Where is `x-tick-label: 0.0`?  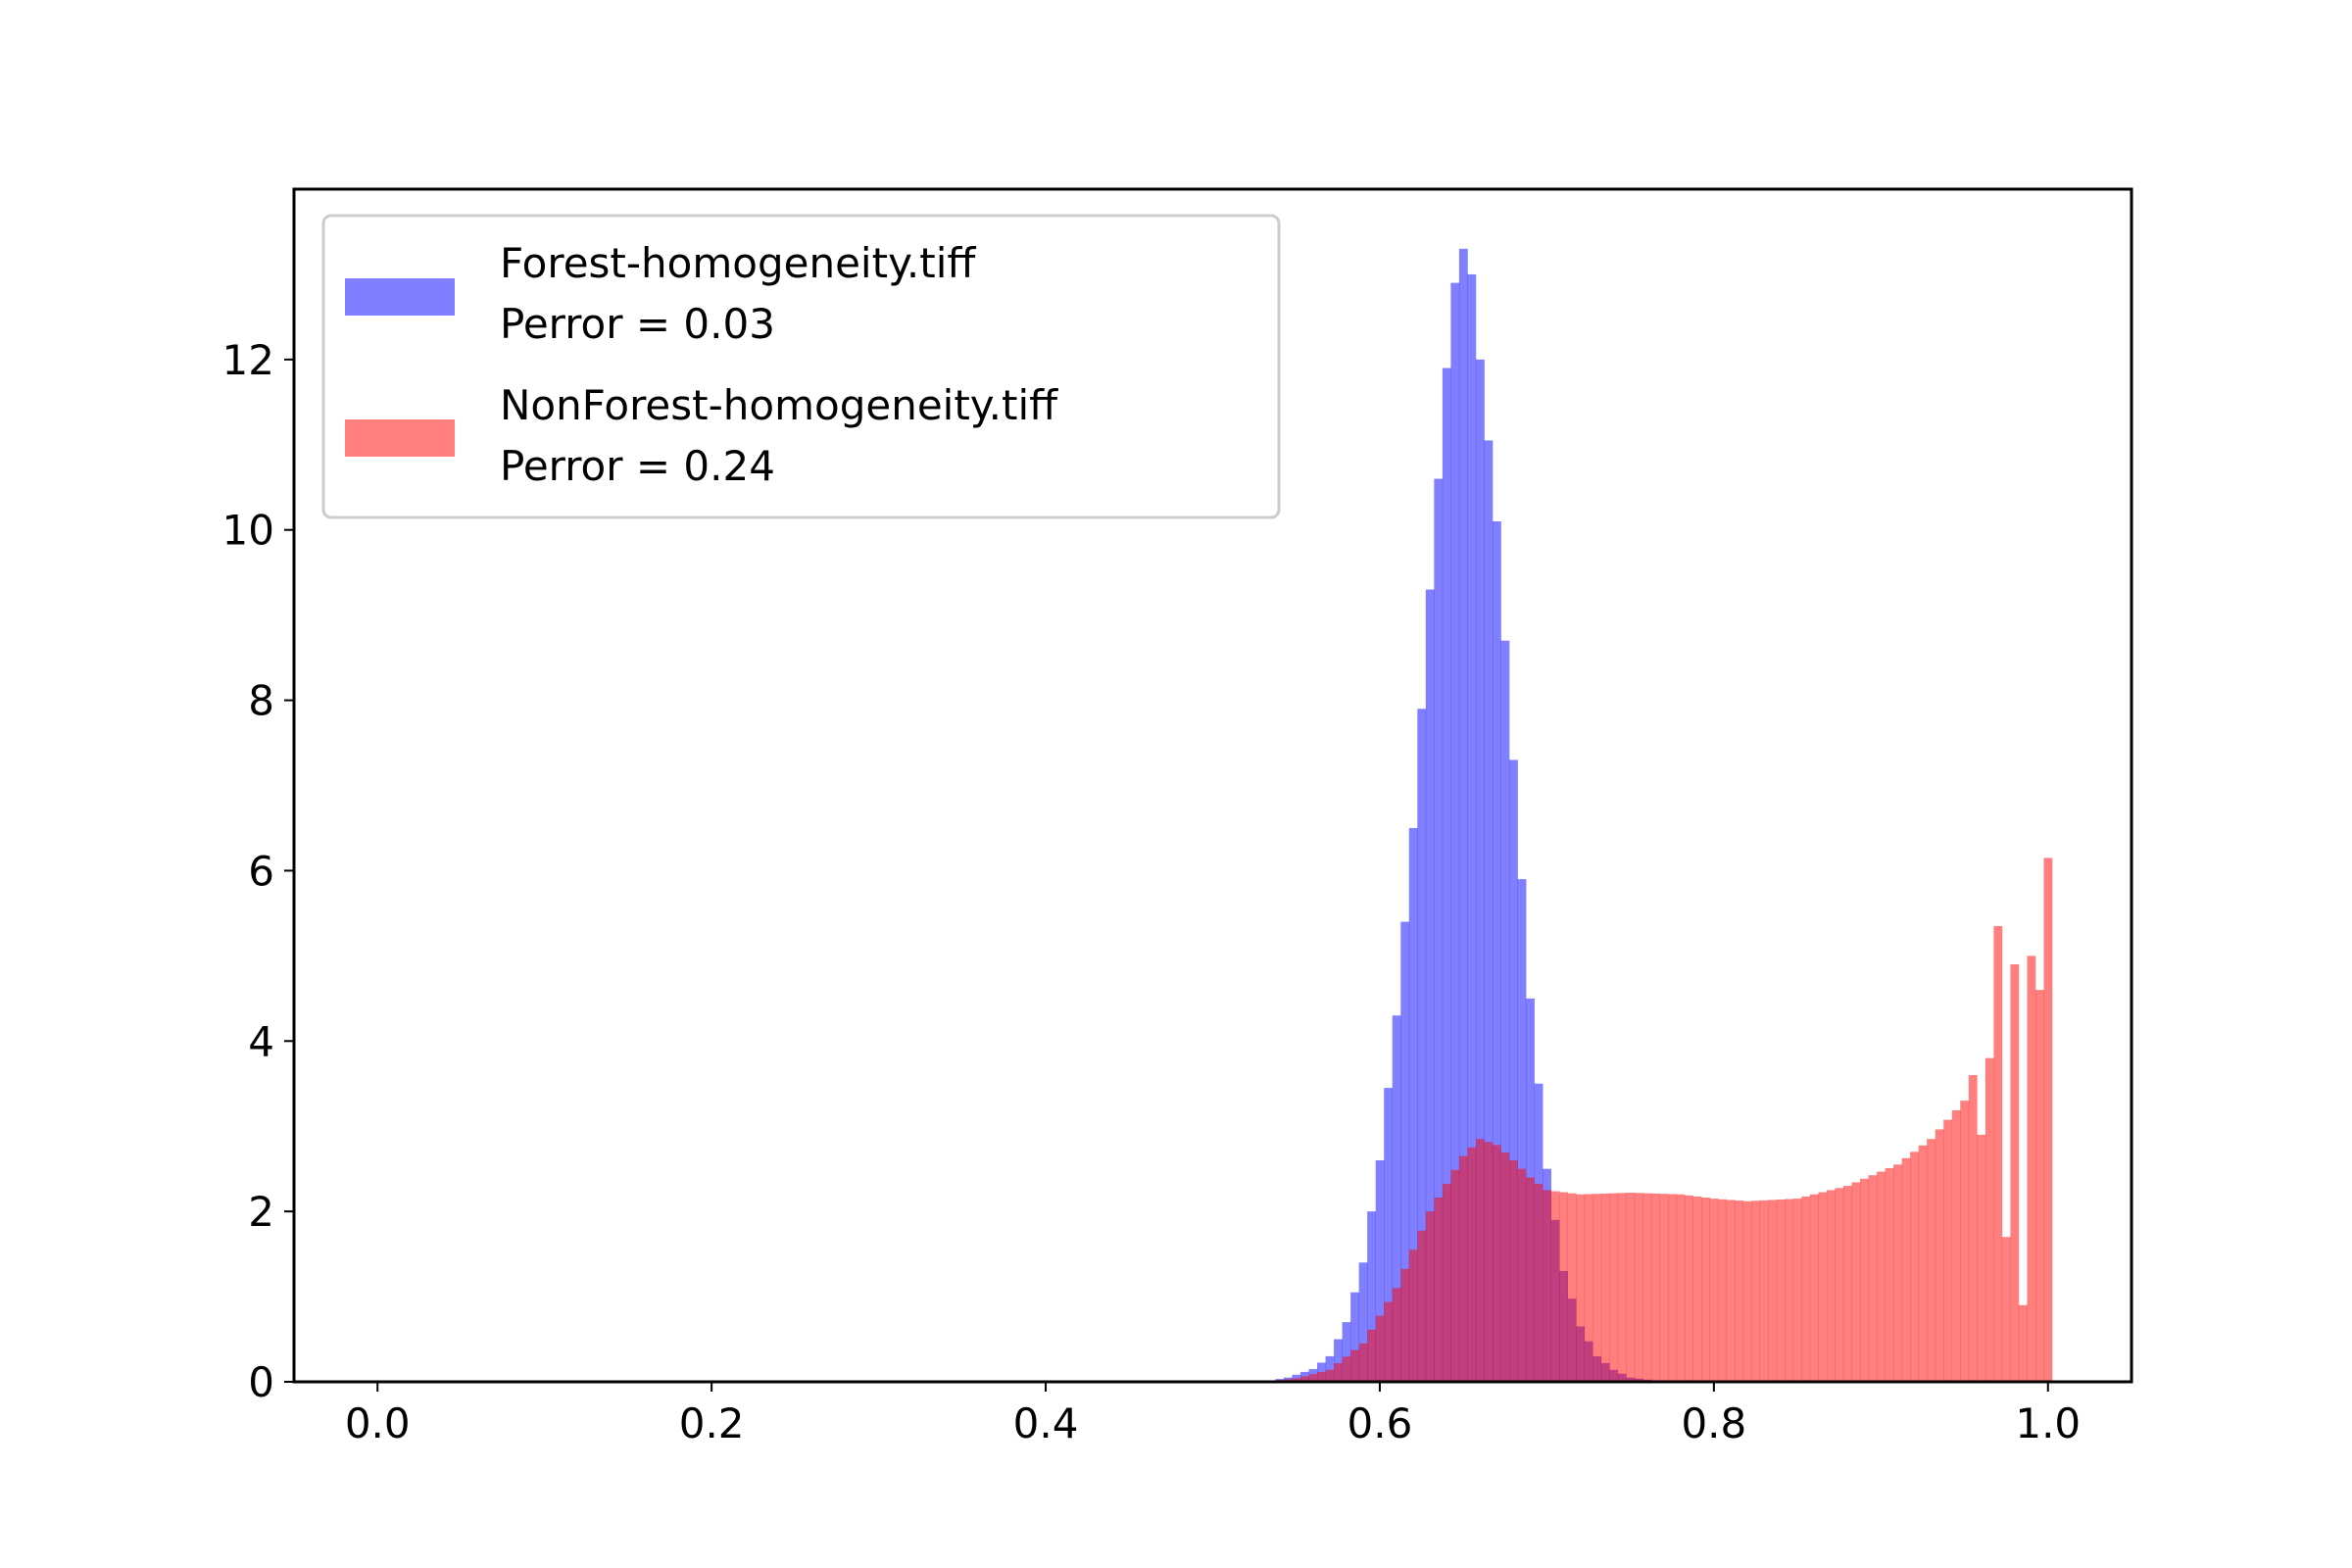 x-tick-label: 0.0 is located at coordinates (378, 1423).